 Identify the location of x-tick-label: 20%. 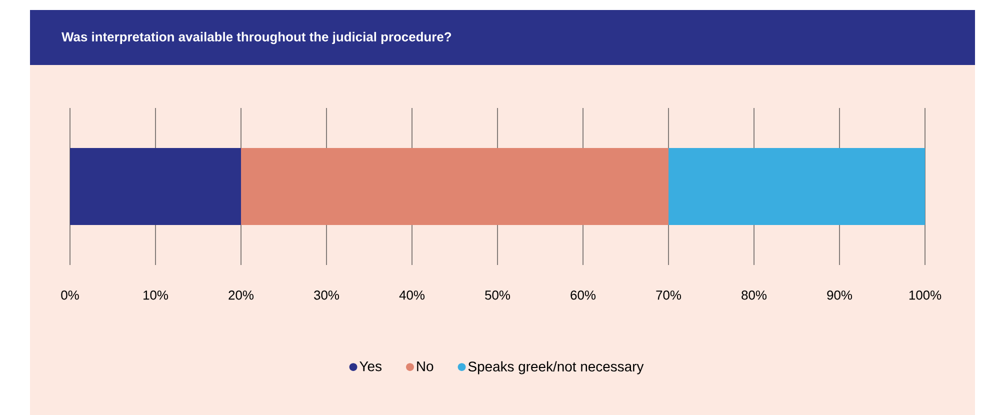
(241, 295).